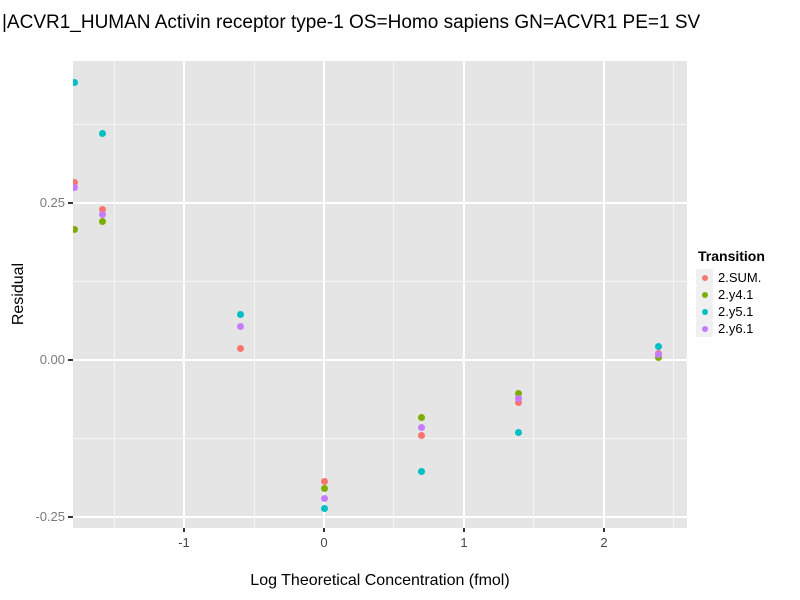 The width and height of the screenshot is (800, 600). Describe the element at coordinates (464, 542) in the screenshot. I see `x-tick-label: 1` at that location.